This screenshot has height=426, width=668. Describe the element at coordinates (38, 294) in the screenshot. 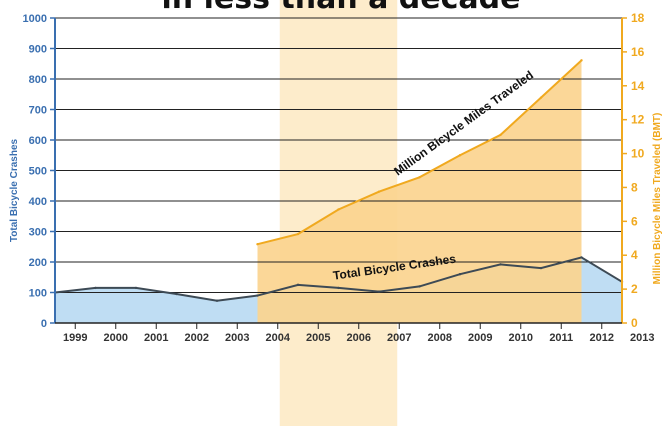

I see `left-tick-label: 100` at that location.